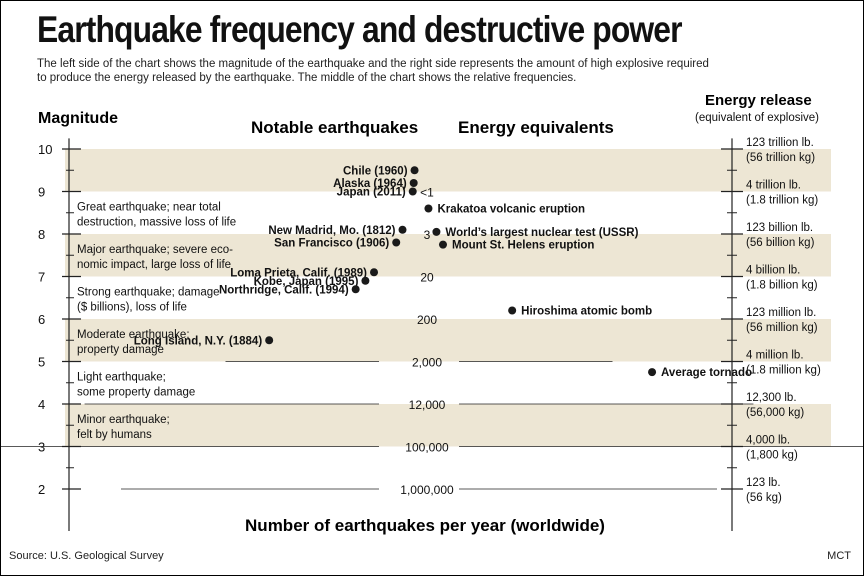 The image size is (864, 576). I want to click on energy-release-value: (1.8 billion kg), so click(782, 286).